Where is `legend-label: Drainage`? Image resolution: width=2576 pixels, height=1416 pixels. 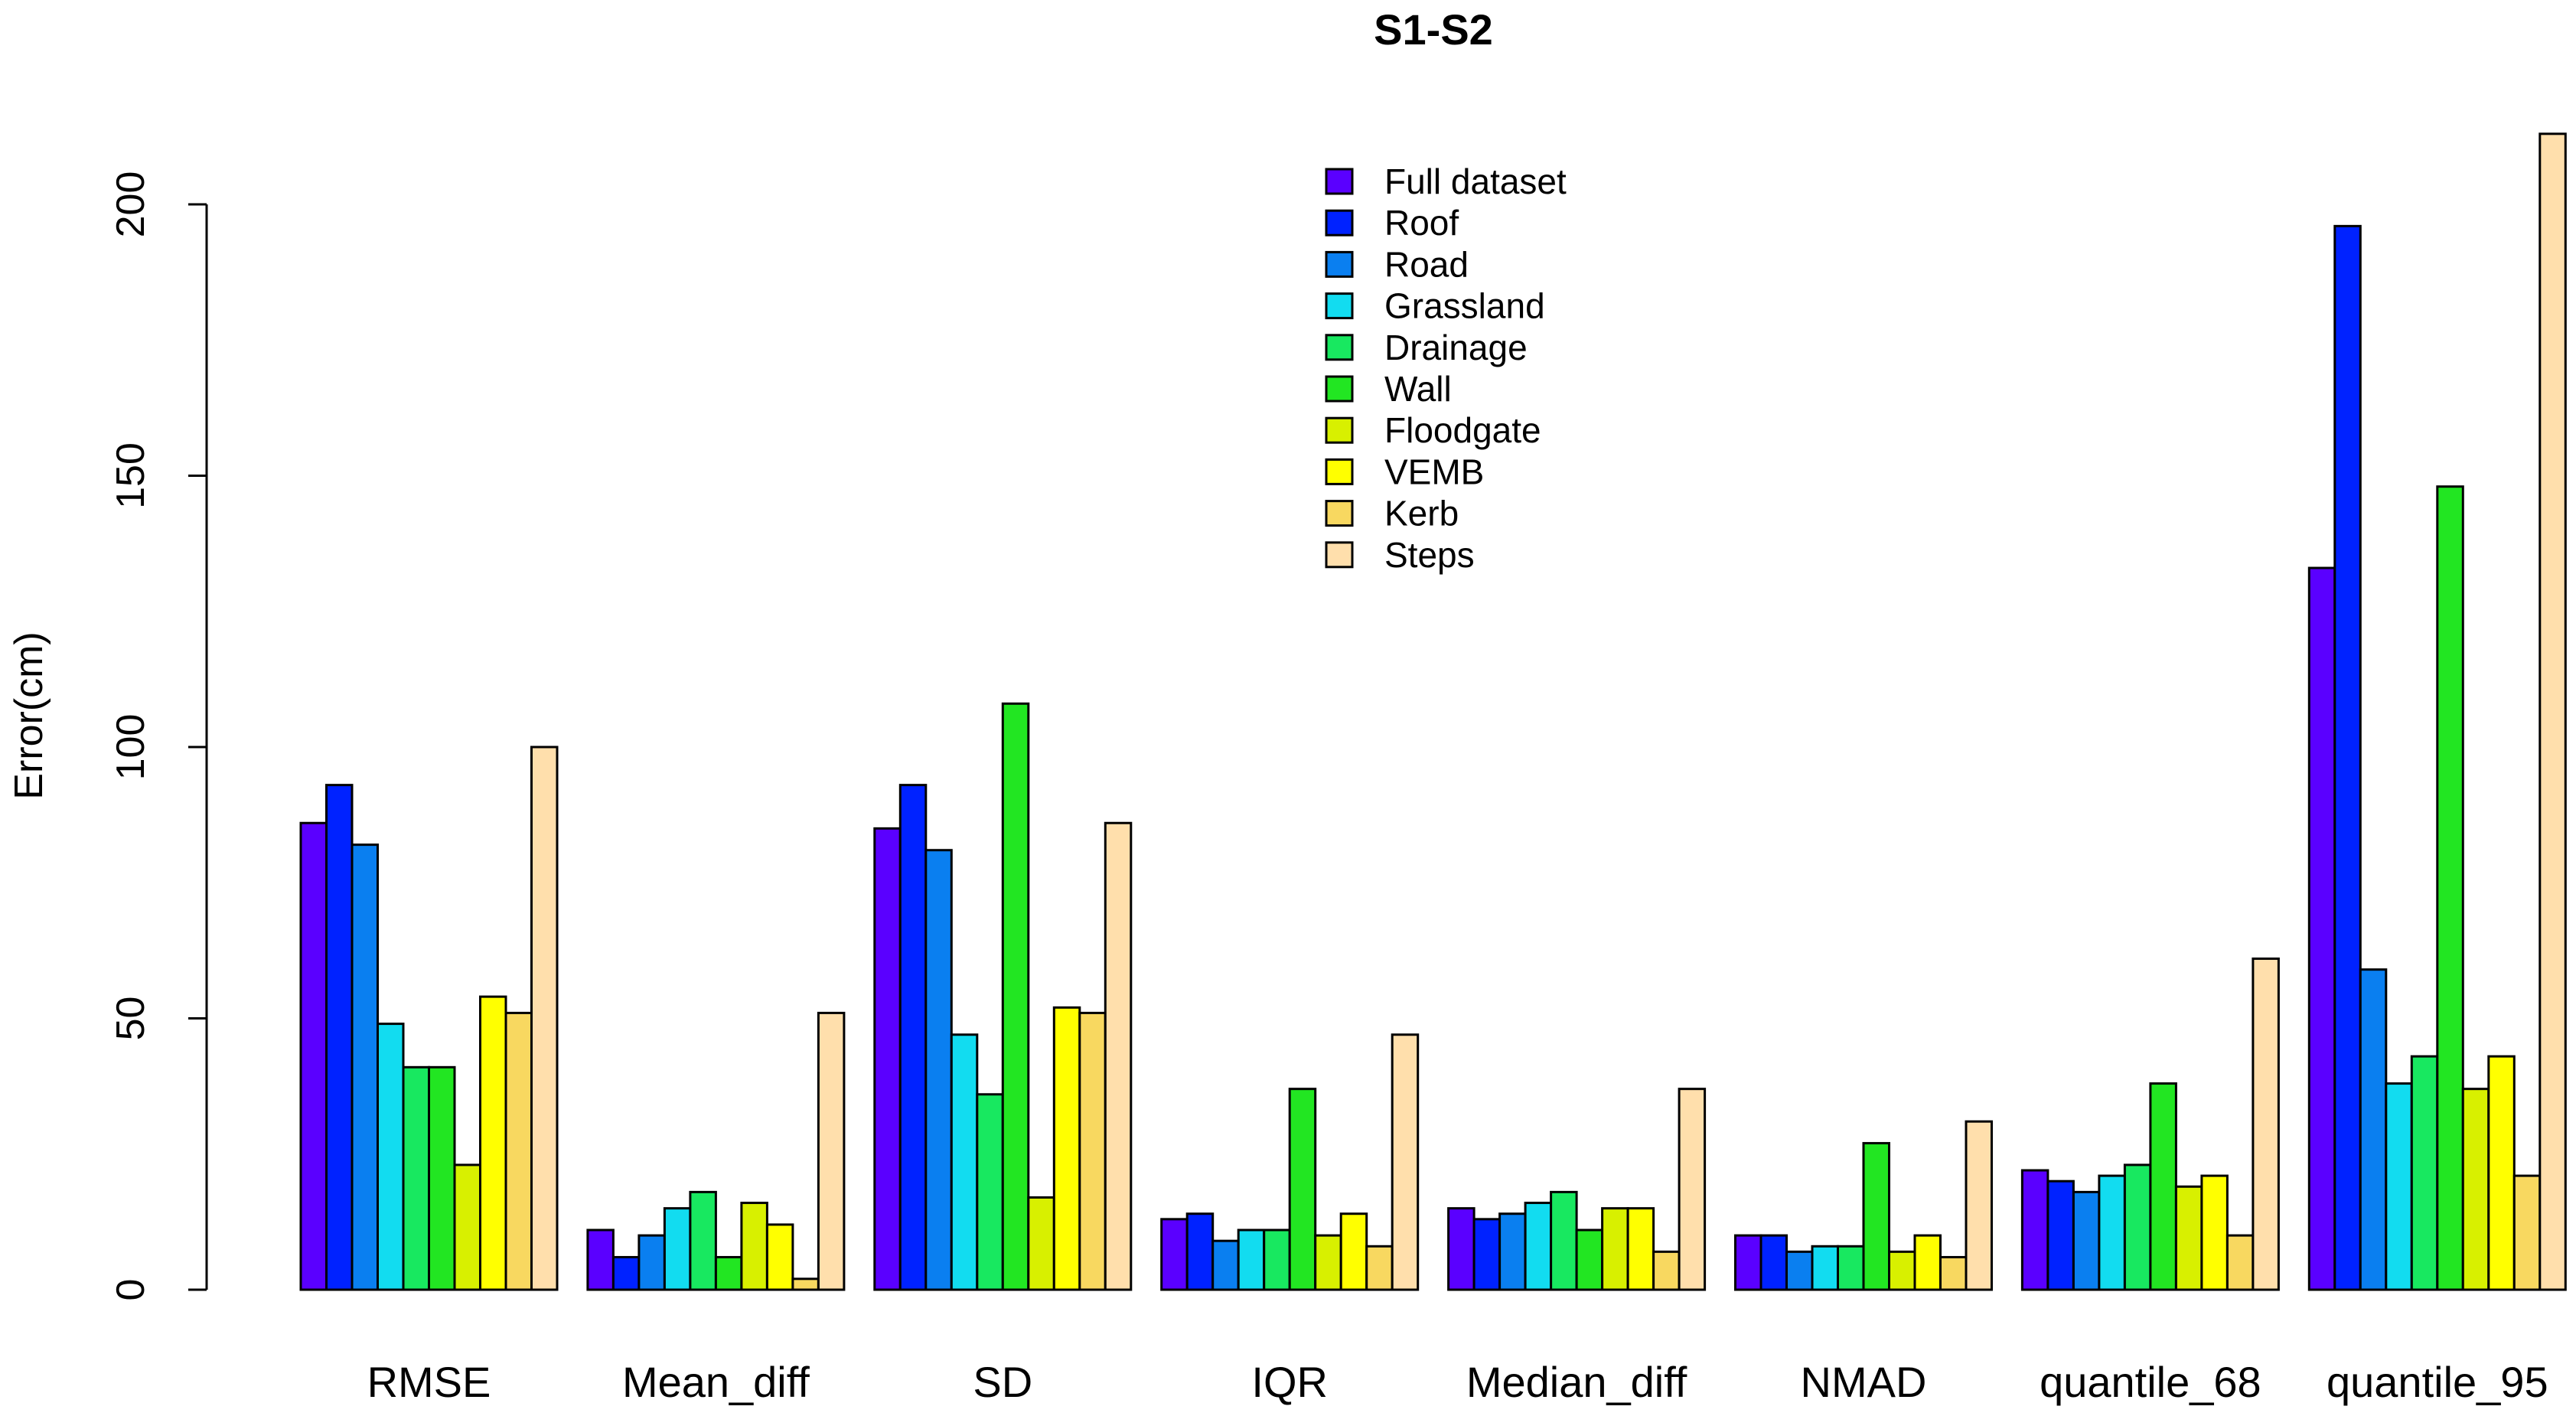
legend-label: Drainage is located at coordinates (1456, 347).